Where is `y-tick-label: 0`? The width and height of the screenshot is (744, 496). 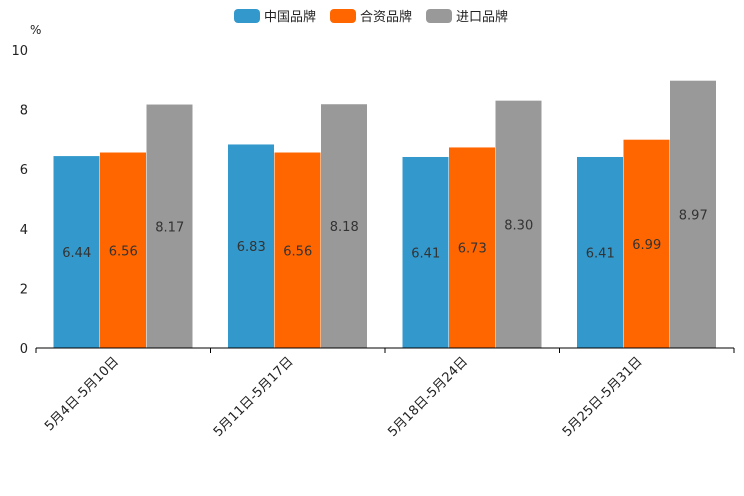
y-tick-label: 0 is located at coordinates (24, 349).